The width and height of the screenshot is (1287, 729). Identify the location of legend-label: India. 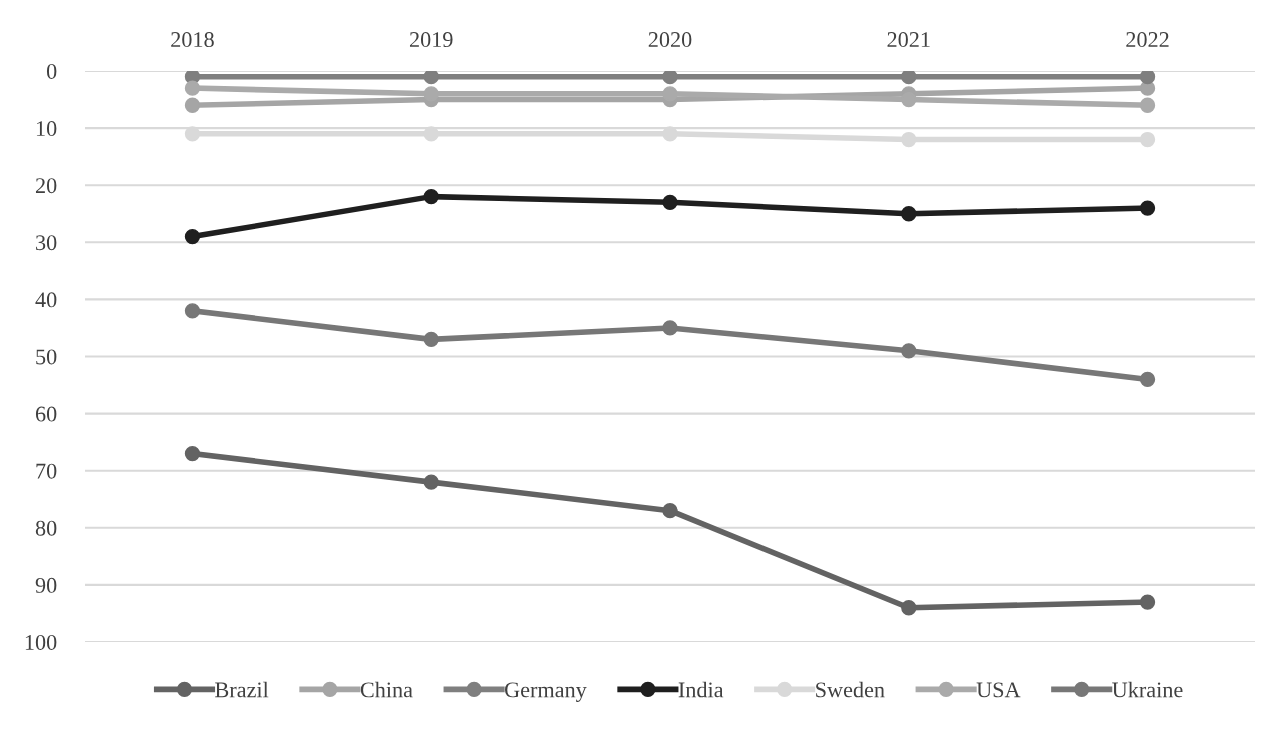
(701, 689).